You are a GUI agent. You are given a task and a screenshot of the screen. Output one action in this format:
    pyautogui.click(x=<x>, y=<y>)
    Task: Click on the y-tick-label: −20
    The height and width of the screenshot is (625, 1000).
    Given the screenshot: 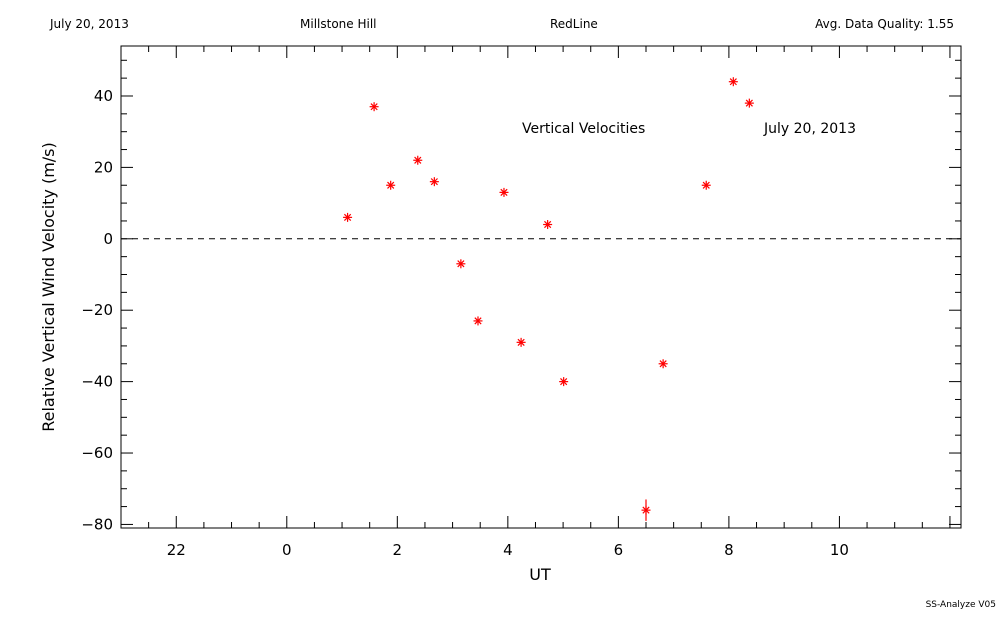 What is the action you would take?
    pyautogui.click(x=97, y=310)
    